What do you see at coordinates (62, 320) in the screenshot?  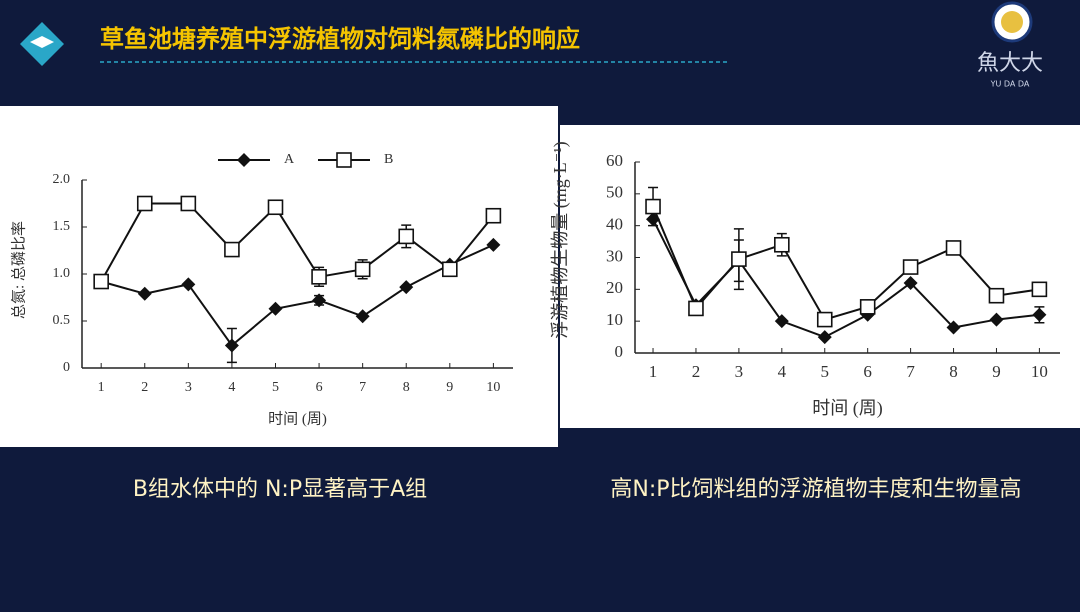 I see `y-tick-label: 0.5` at bounding box center [62, 320].